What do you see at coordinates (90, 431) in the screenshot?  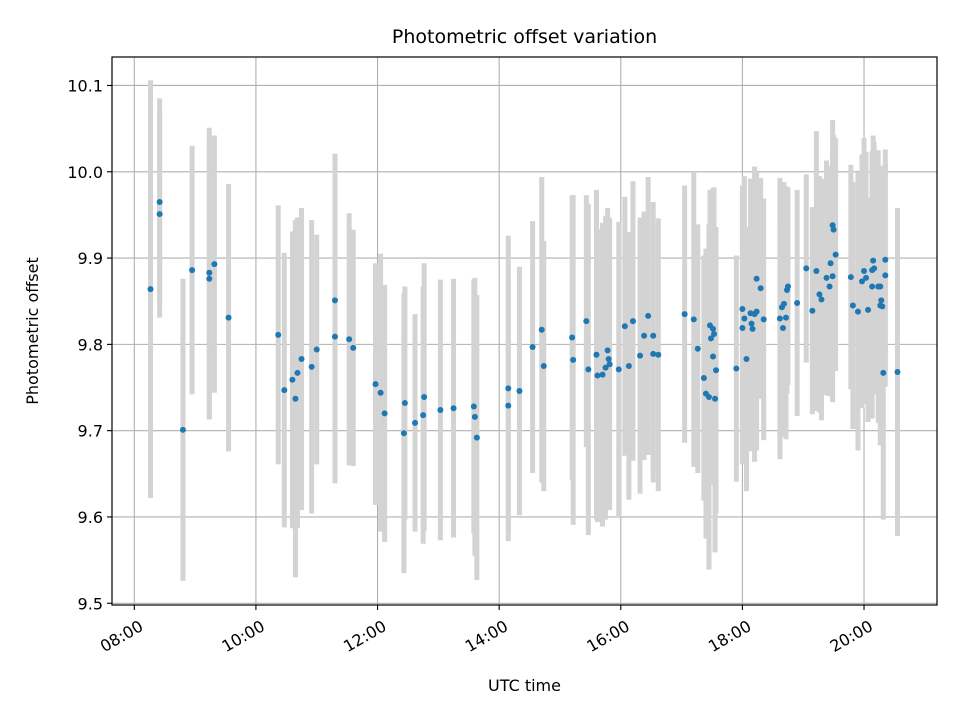 I see `y-tick-label: 9.7` at bounding box center [90, 431].